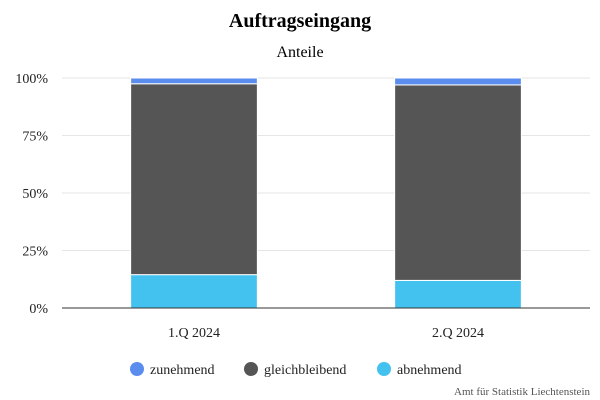  Describe the element at coordinates (35, 194) in the screenshot. I see `y-tick-label: 50%` at that location.